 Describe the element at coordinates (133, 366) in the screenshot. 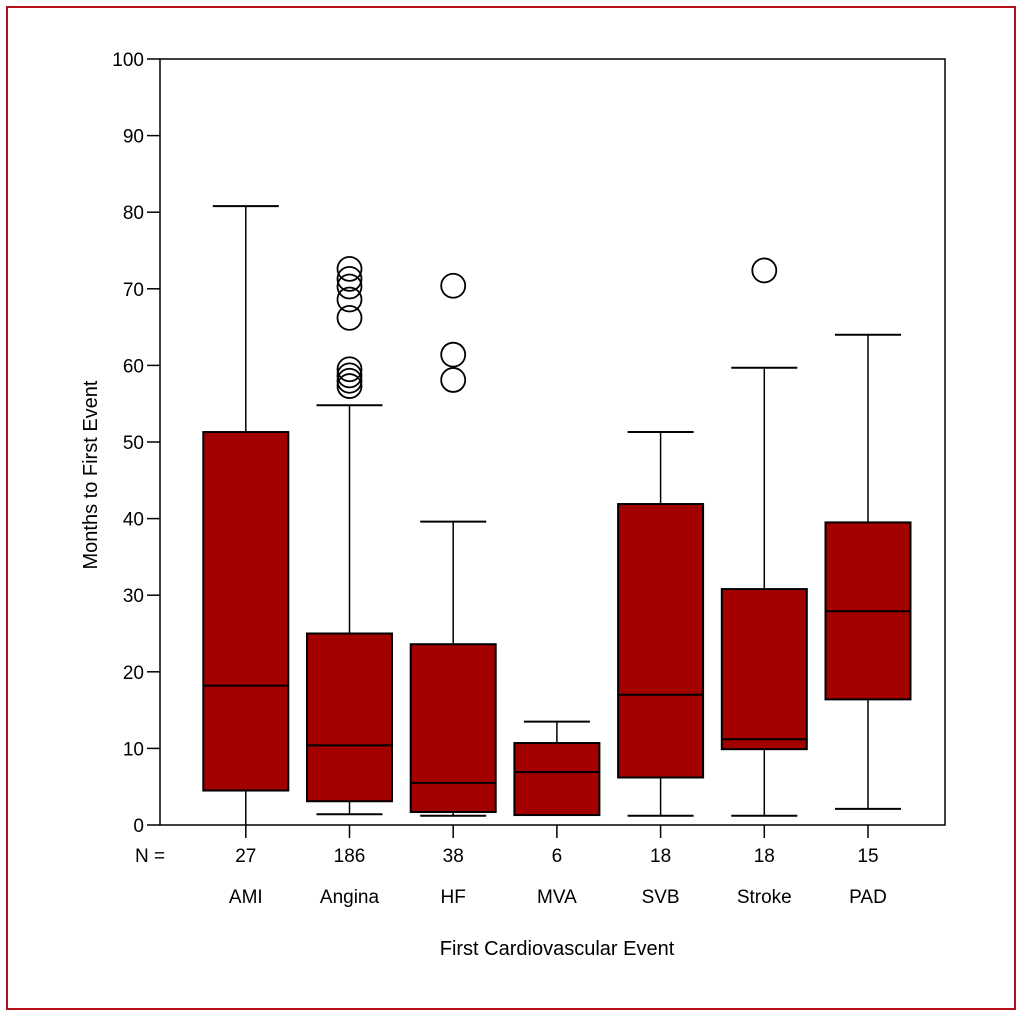

I see `y-tick-label: 60` at that location.